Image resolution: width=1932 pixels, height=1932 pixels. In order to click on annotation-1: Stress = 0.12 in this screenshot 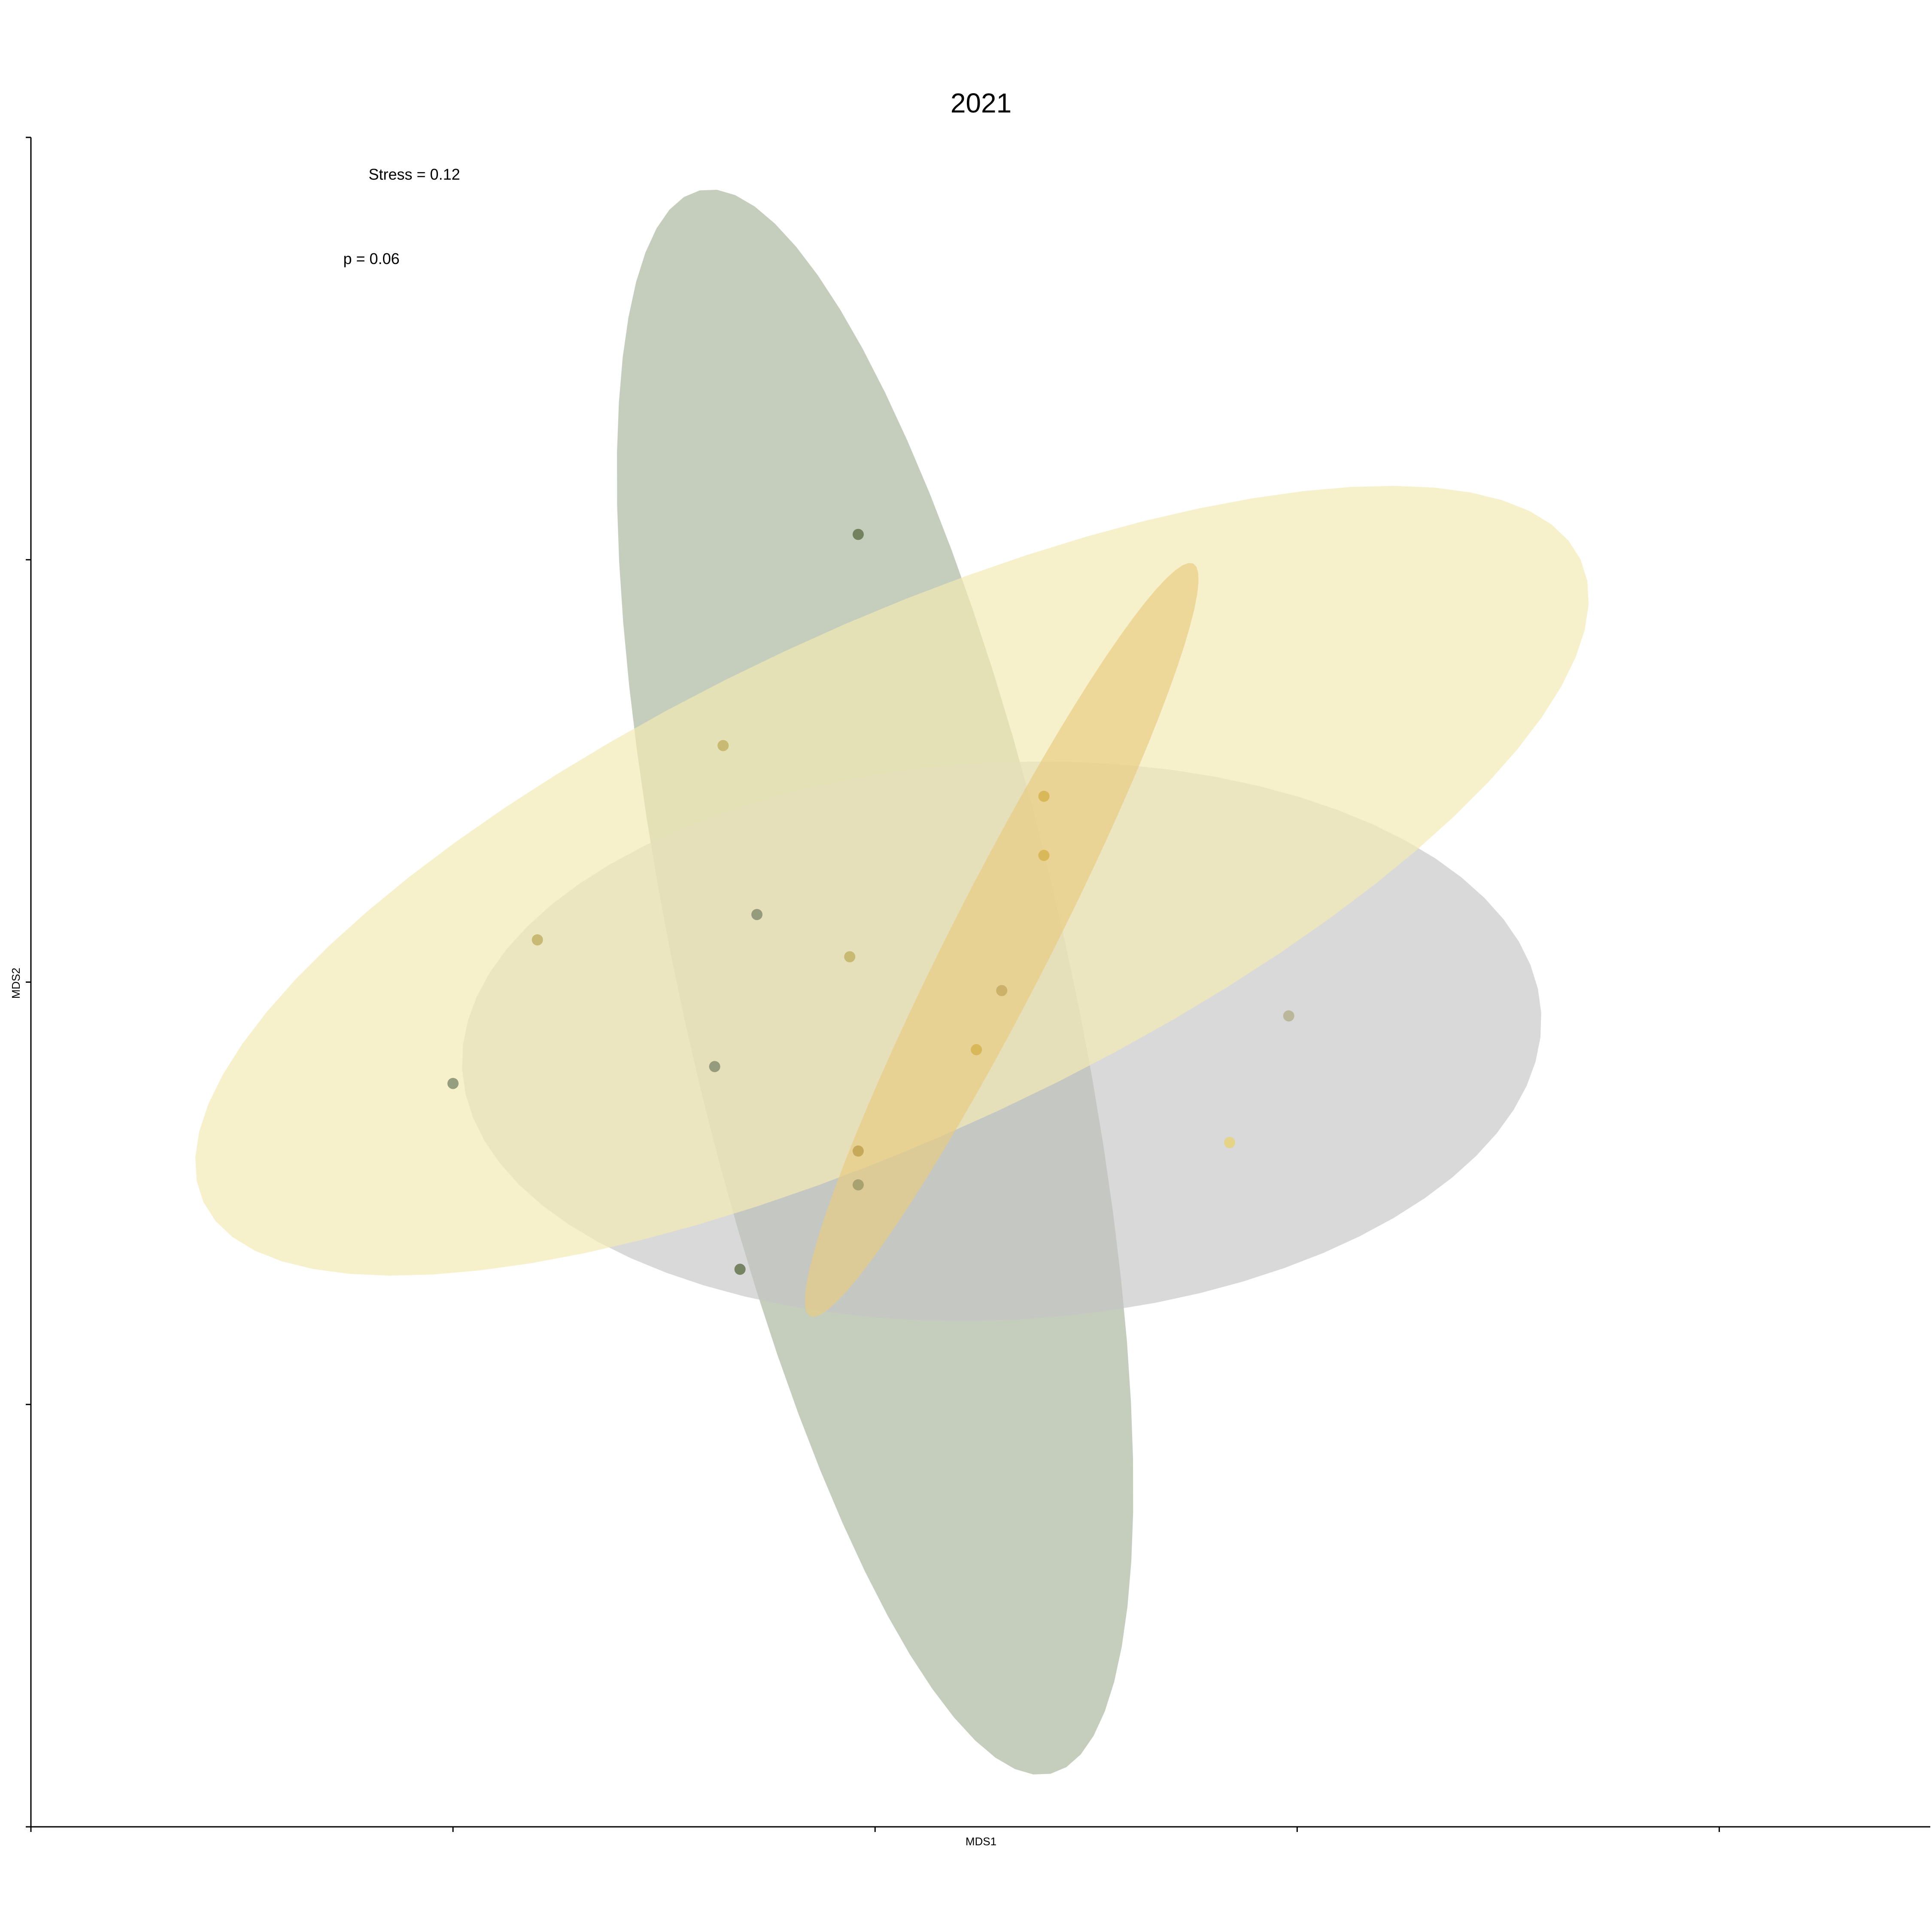, I will do `click(414, 174)`.